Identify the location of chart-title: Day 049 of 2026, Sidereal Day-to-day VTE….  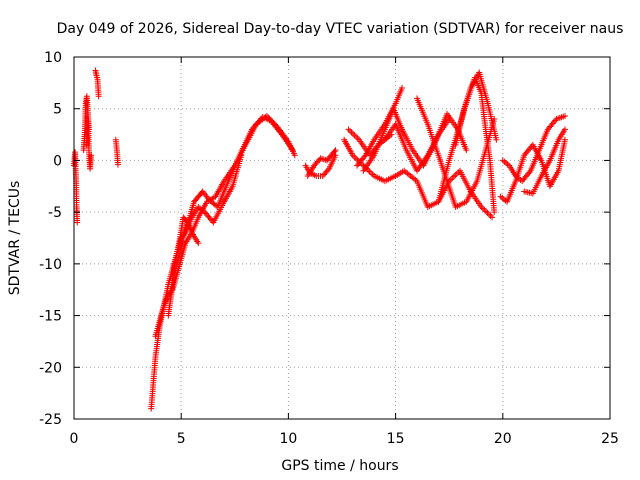
(340, 29).